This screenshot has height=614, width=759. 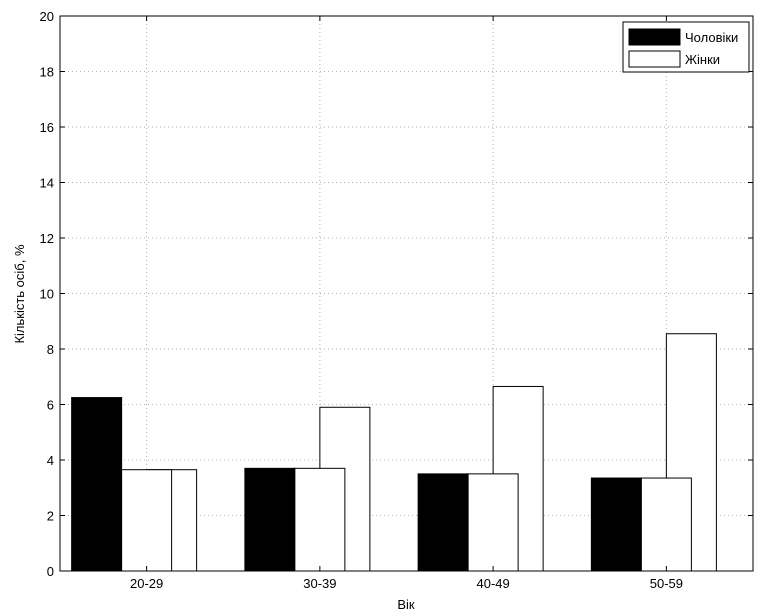 What do you see at coordinates (686, 47) in the screenshot?
I see `legend: Чоловіки Жінки` at bounding box center [686, 47].